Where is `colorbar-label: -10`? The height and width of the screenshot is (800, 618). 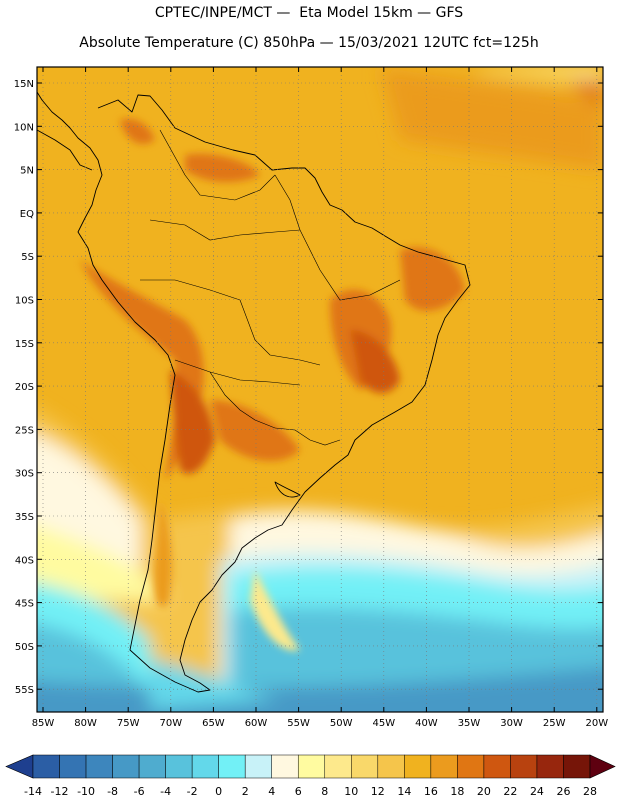 colorbar-label: -10 is located at coordinates (86, 791).